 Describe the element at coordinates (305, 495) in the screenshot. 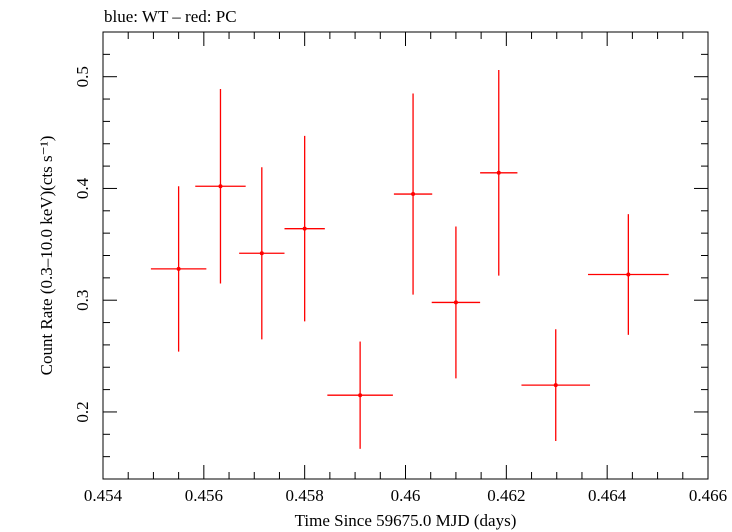

I see `x-tick-label: 0.458` at that location.